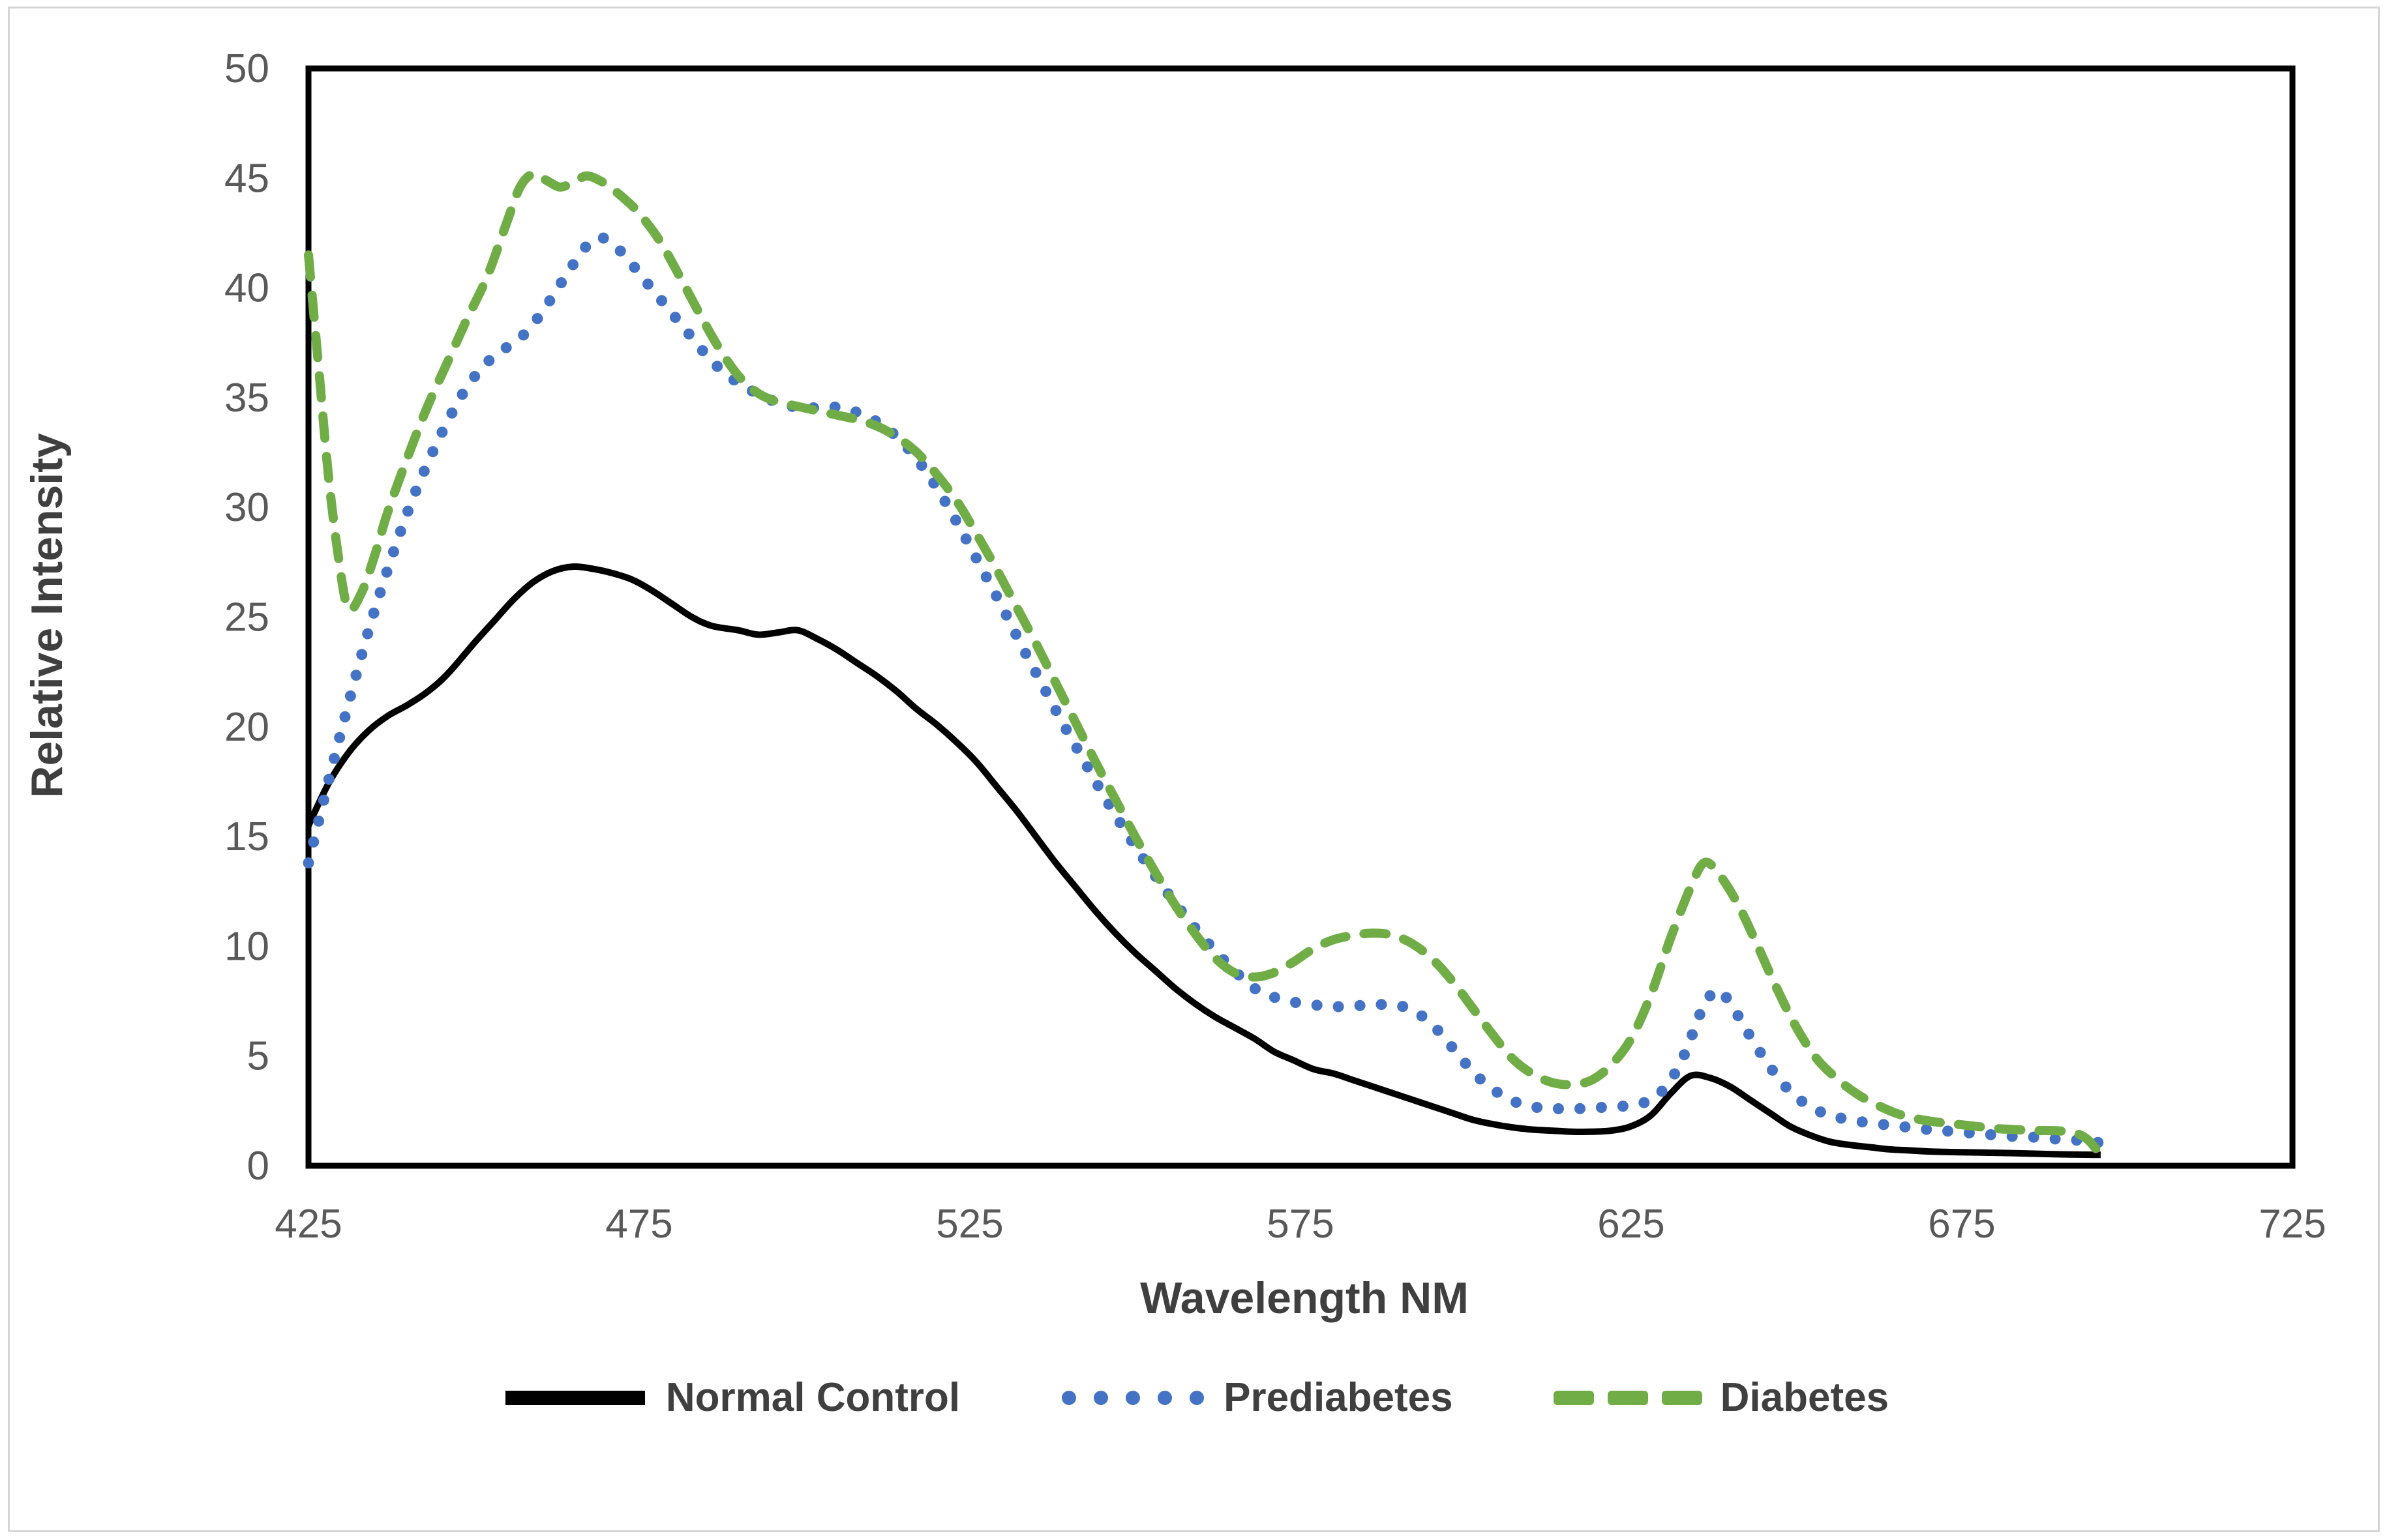 This screenshot has width=2389, height=1540. Describe the element at coordinates (247, 178) in the screenshot. I see `y-tick-label: 45` at that location.